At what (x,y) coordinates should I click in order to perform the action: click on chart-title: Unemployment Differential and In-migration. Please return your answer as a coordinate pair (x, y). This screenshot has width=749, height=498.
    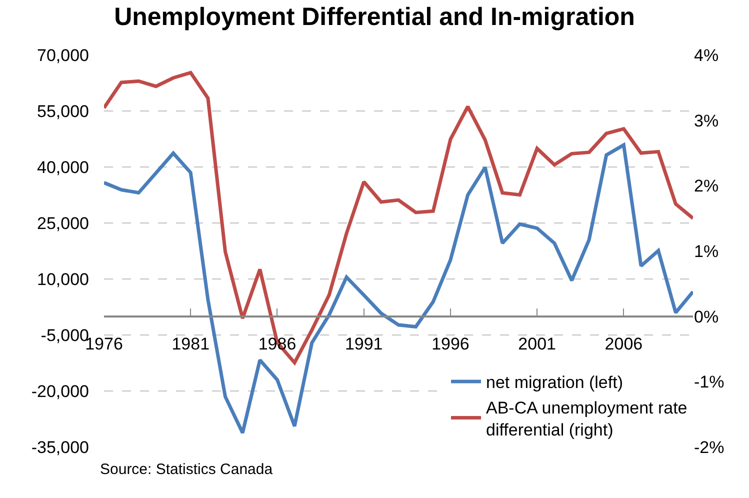
    Looking at the image, I should click on (374, 16).